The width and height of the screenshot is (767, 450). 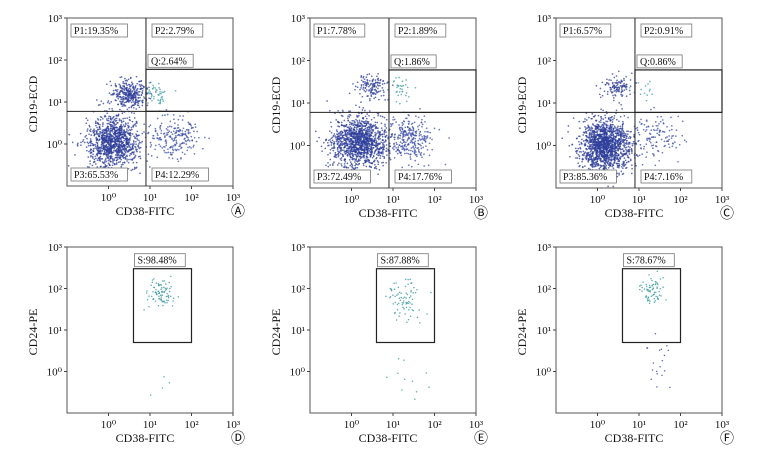 I want to click on gate-label: Q:1.86%, so click(x=412, y=62).